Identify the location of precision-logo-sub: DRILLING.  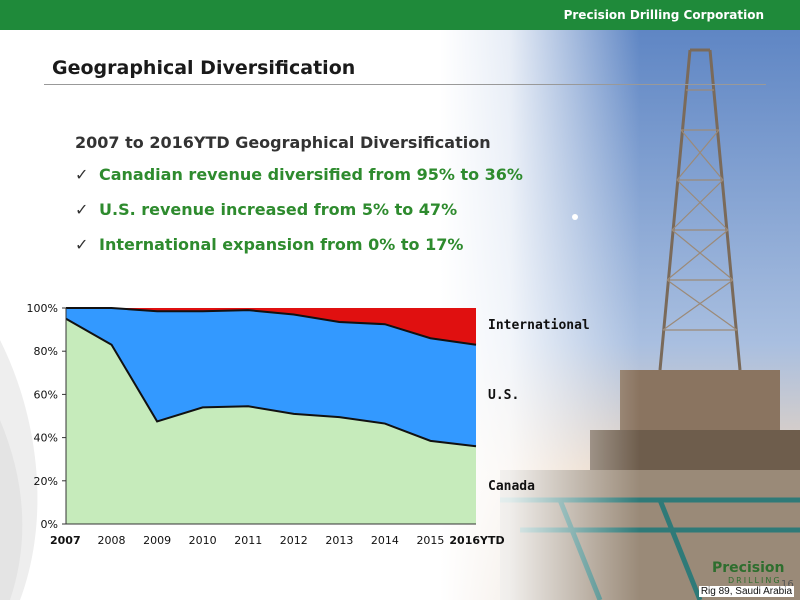
(755, 580).